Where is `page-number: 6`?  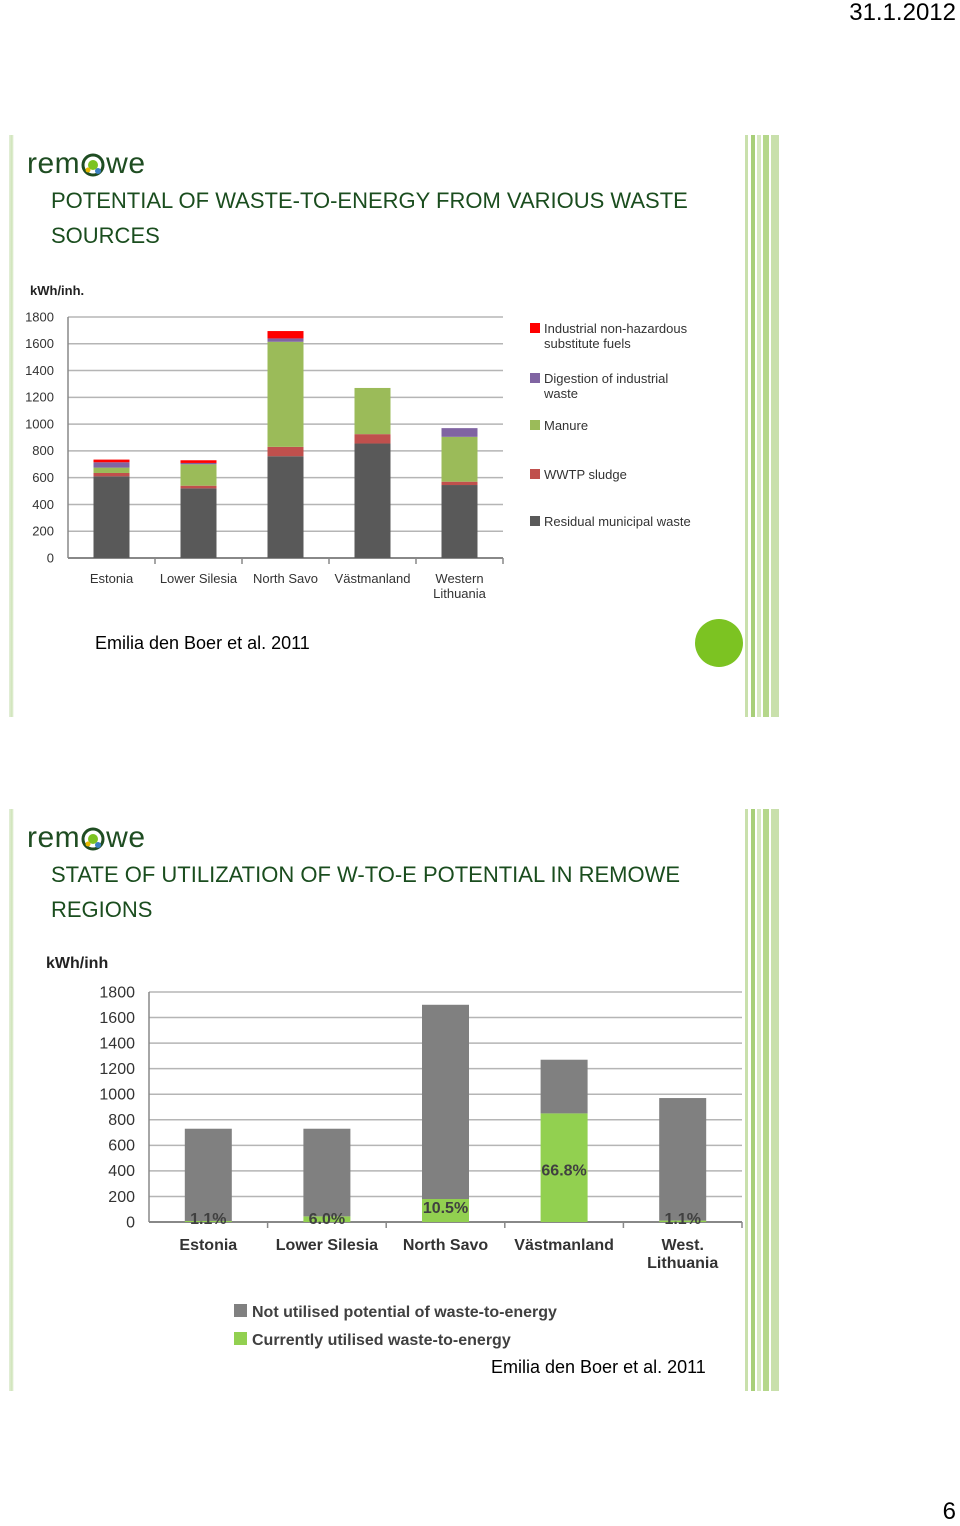
page-number: 6 is located at coordinates (949, 1511).